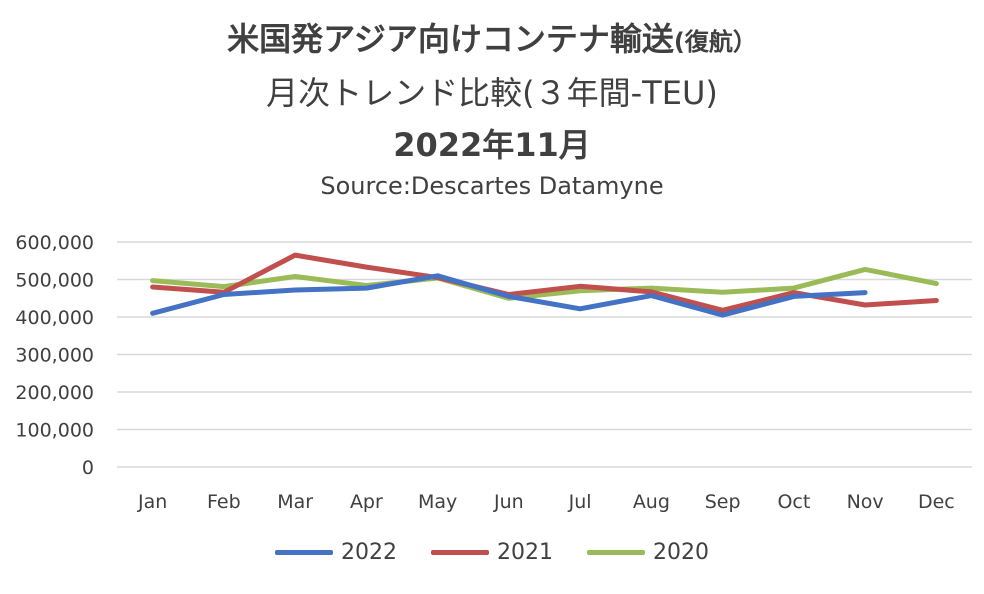  I want to click on legend-label: 2021, so click(525, 552).